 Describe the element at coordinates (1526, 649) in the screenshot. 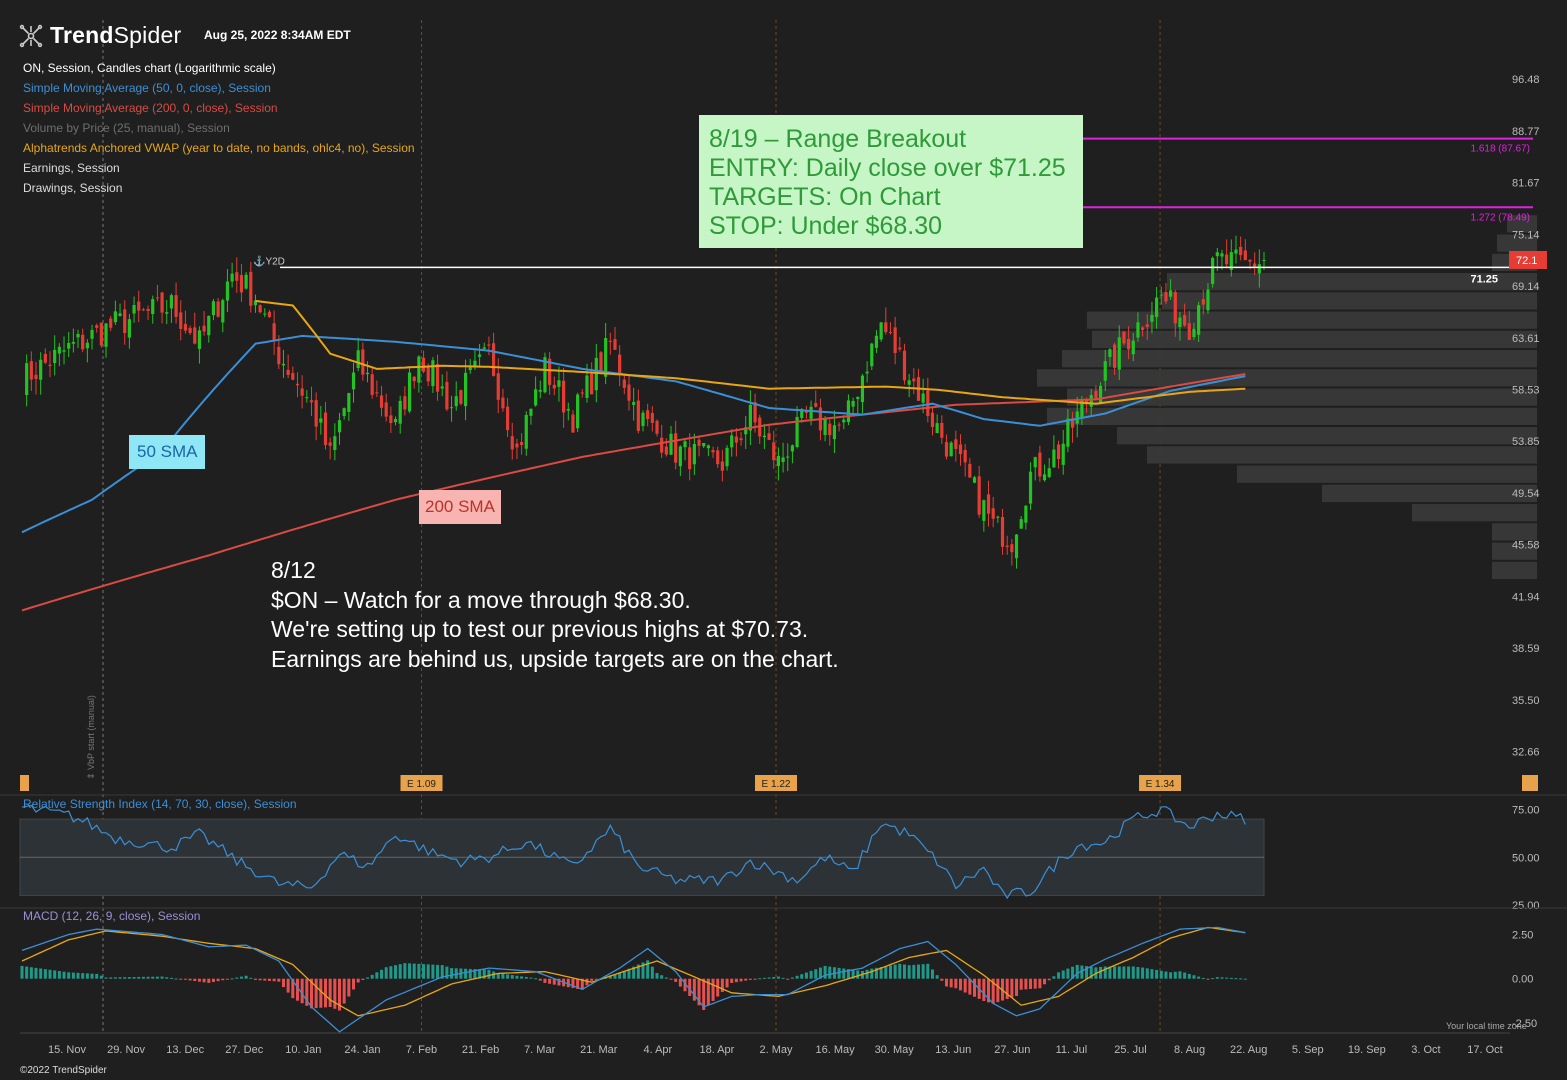

I see `price-axis-tick-label: 38.59` at that location.